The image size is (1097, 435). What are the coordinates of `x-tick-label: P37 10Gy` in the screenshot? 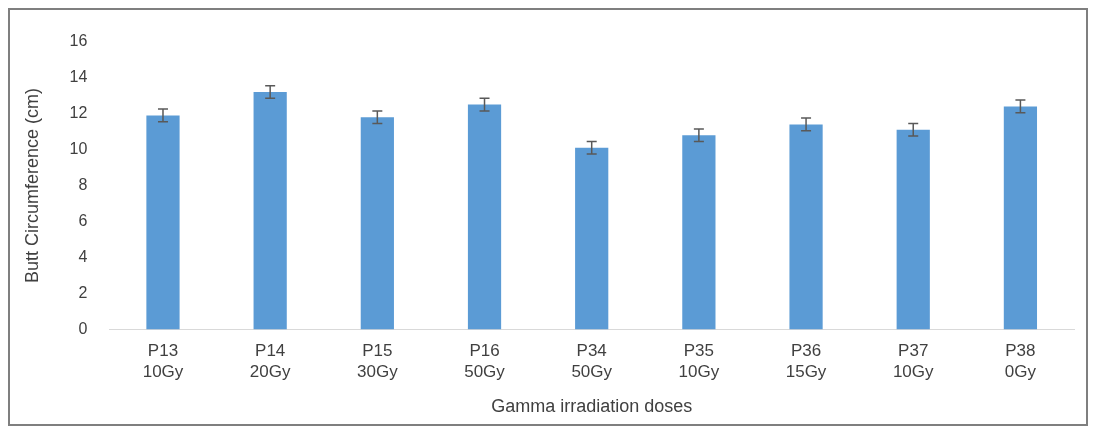 It's located at (913, 361).